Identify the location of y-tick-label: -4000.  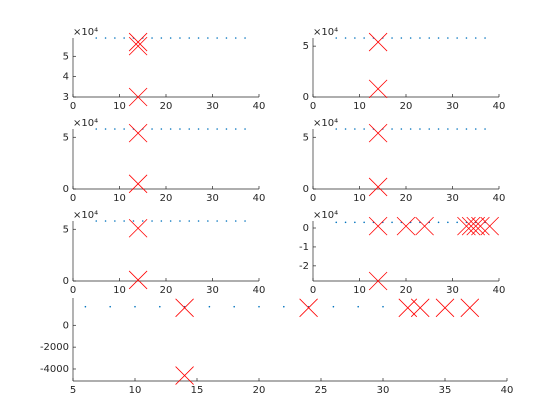
(54, 369).